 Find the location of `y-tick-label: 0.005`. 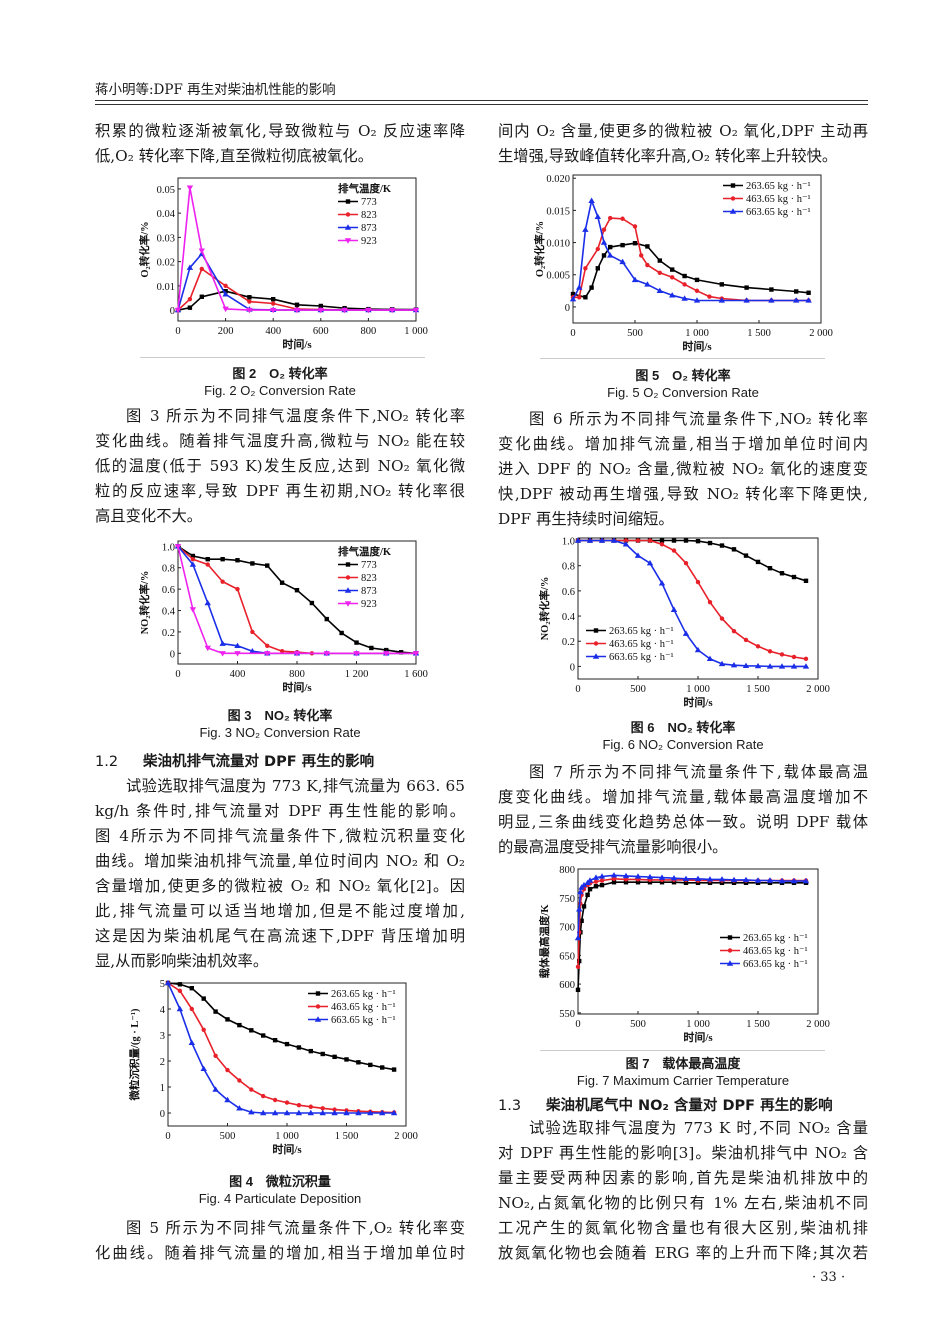

y-tick-label: 0.005 is located at coordinates (558, 276).